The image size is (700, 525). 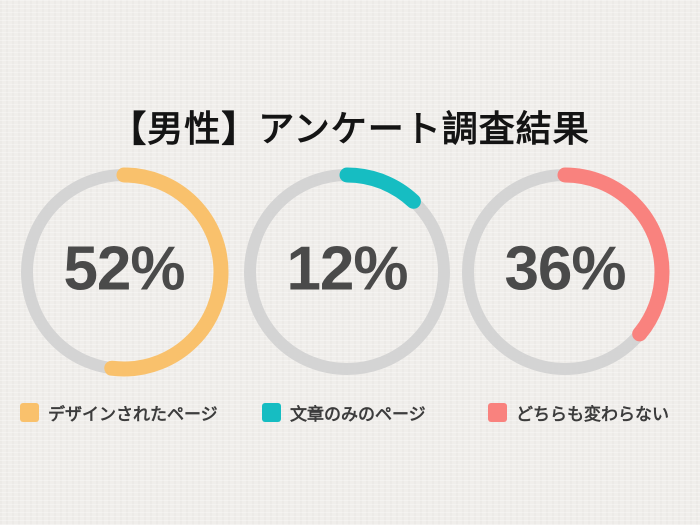 I want to click on legend-item-designed-page: デザインされたページ, so click(x=119, y=412).